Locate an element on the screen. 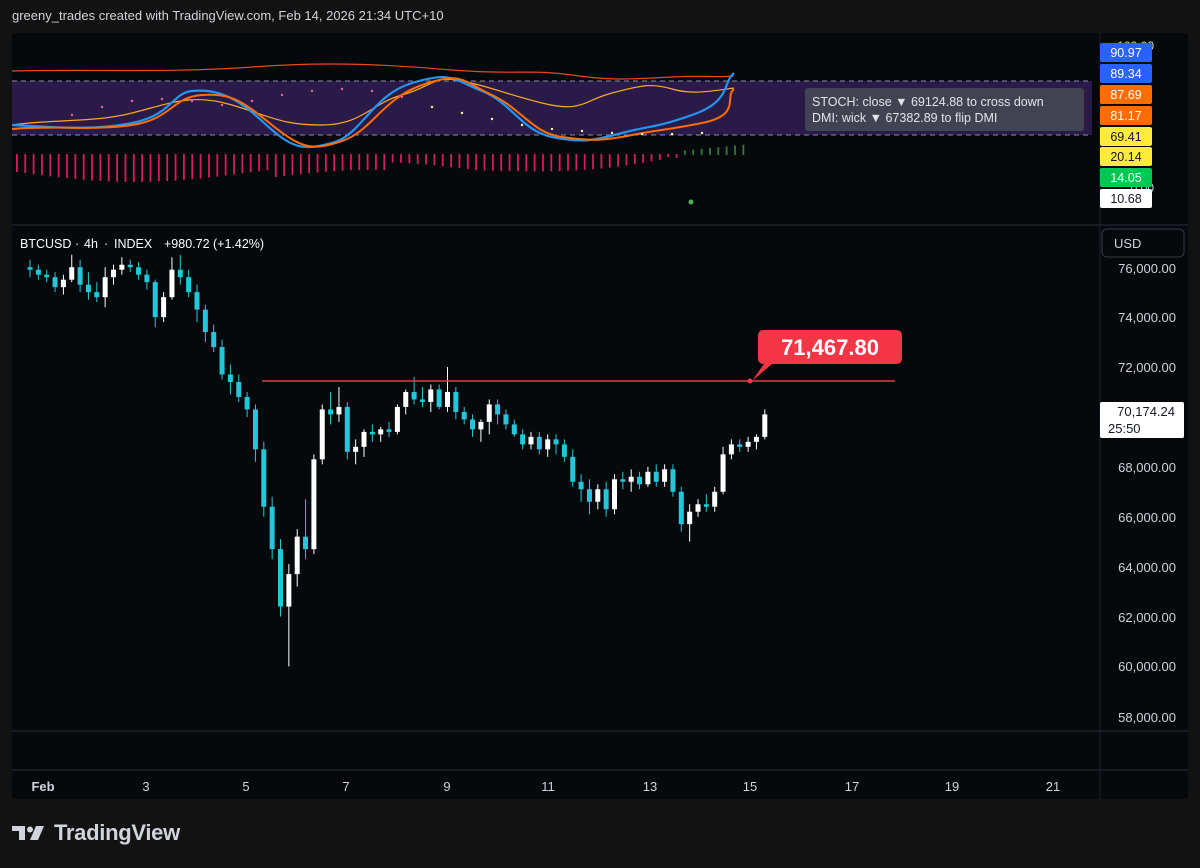 The height and width of the screenshot is (868, 1200). horizontal-line-anchor is located at coordinates (750, 381).